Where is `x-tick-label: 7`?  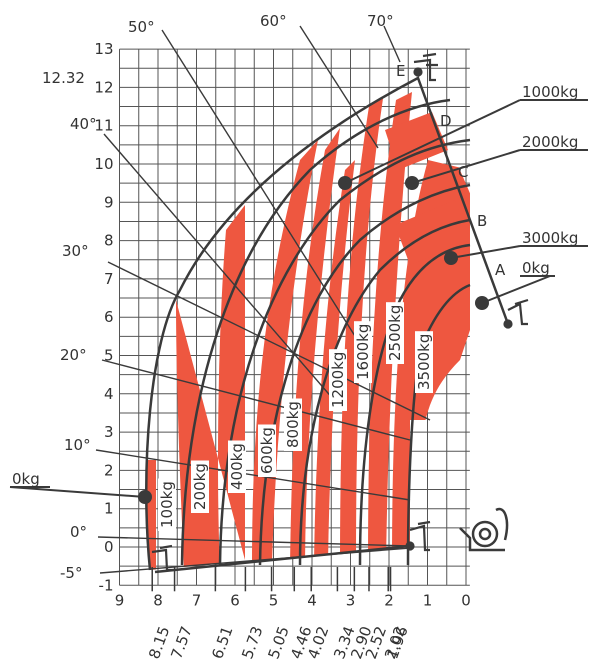
x-tick-label: 7 is located at coordinates (197, 600).